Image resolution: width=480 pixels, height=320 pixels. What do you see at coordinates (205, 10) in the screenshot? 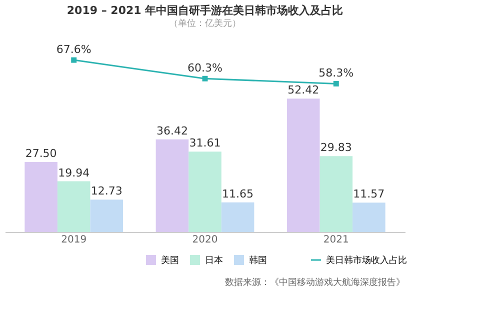
I see `chart-title: 2019 – 2021 年中国自研手游在美日韩市场收入及占比` at bounding box center [205, 10].